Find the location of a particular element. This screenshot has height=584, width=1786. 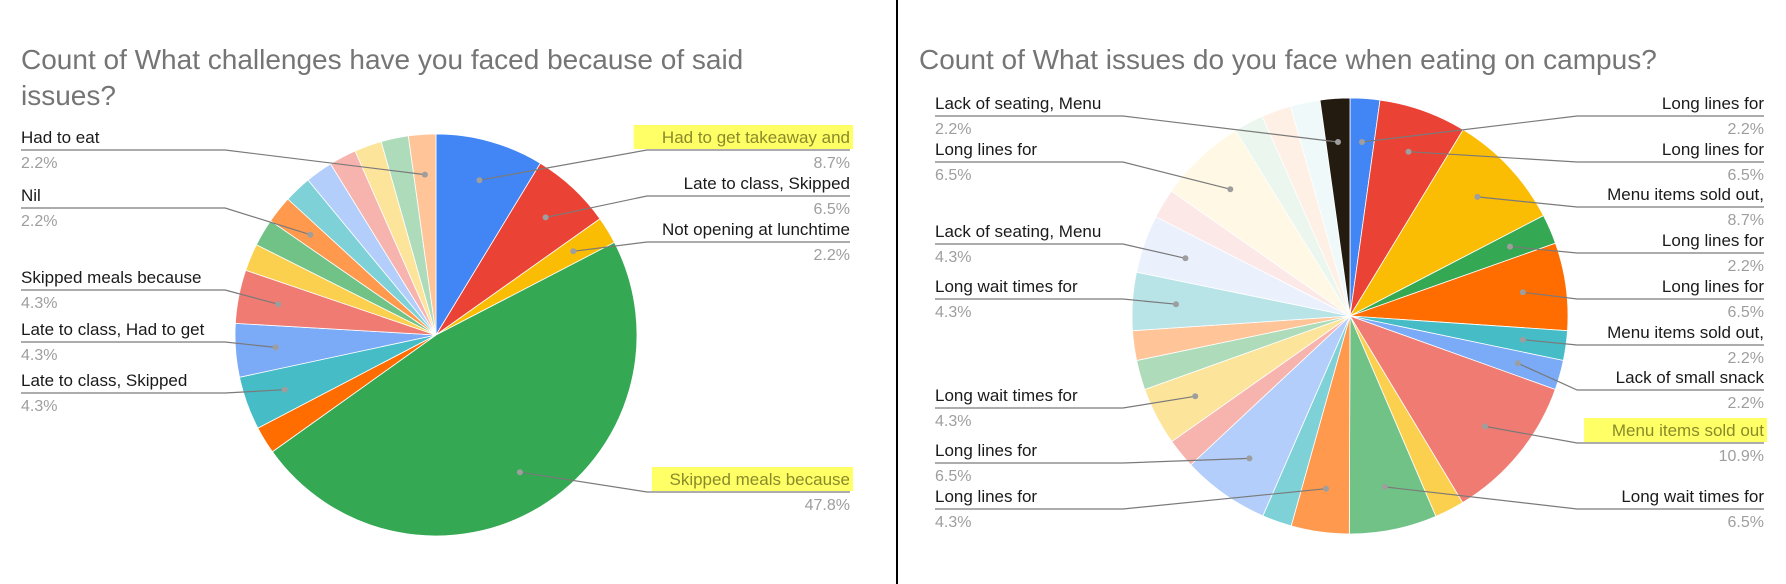

slice-label: Menu items sold out is located at coordinates (1688, 430).